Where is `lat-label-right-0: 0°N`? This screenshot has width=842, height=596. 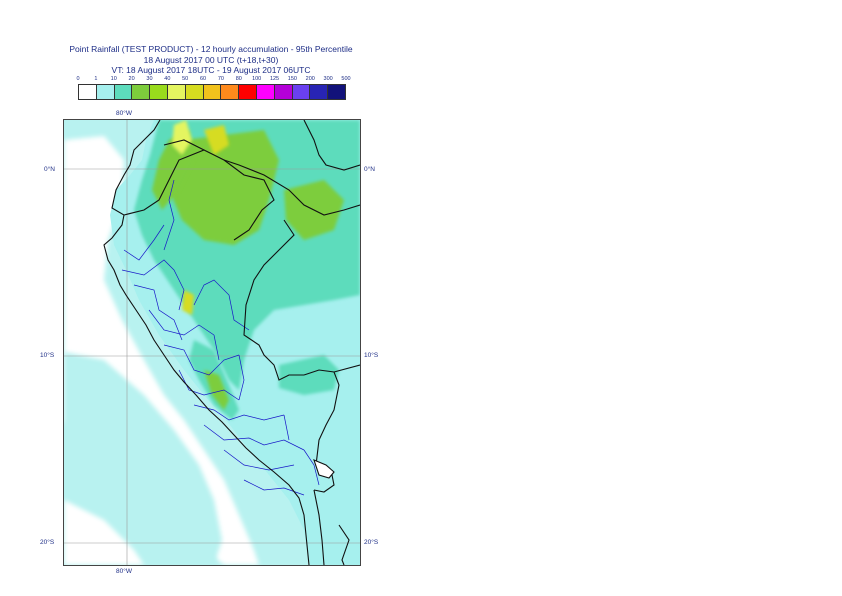 lat-label-right-0: 0°N is located at coordinates (369, 169).